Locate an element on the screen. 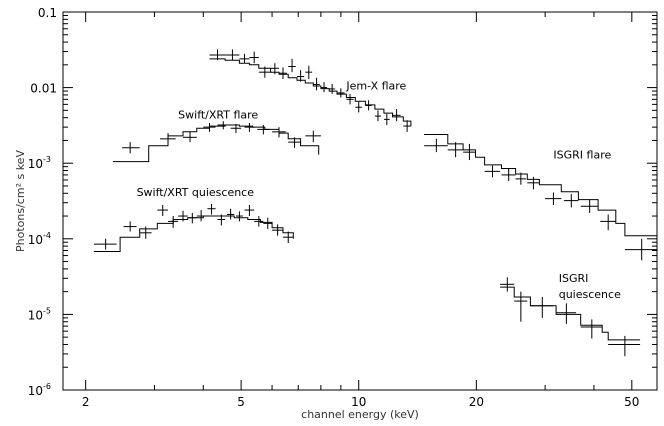  annotation-label: quiescence is located at coordinates (590, 294).